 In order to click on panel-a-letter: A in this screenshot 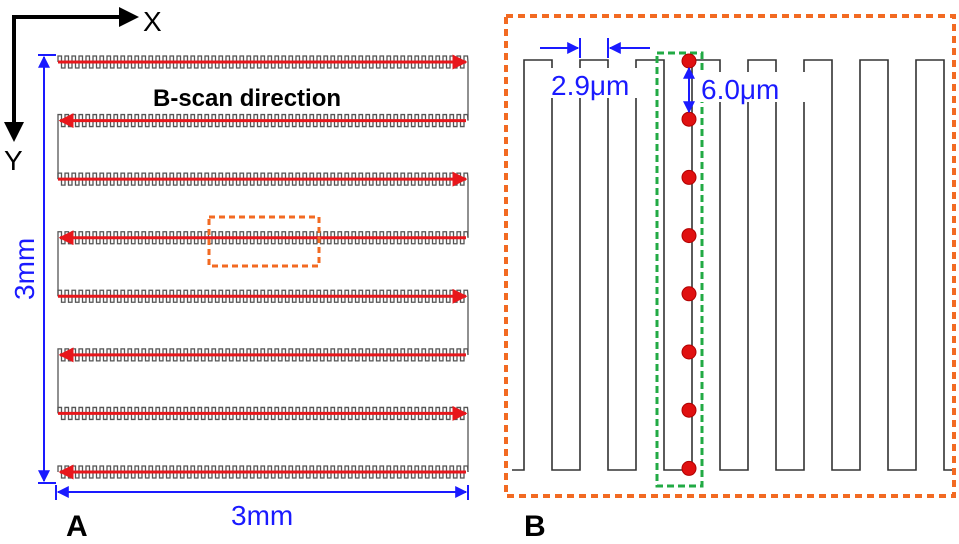, I will do `click(77, 526)`.